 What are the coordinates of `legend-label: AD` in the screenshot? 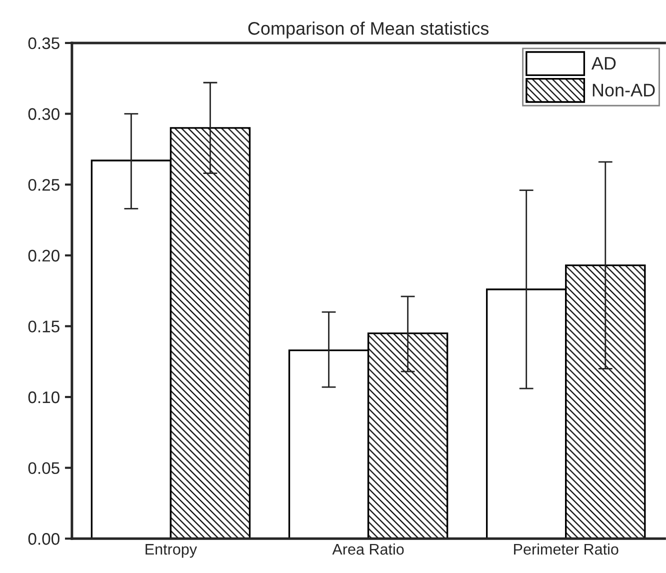 It's located at (603, 63).